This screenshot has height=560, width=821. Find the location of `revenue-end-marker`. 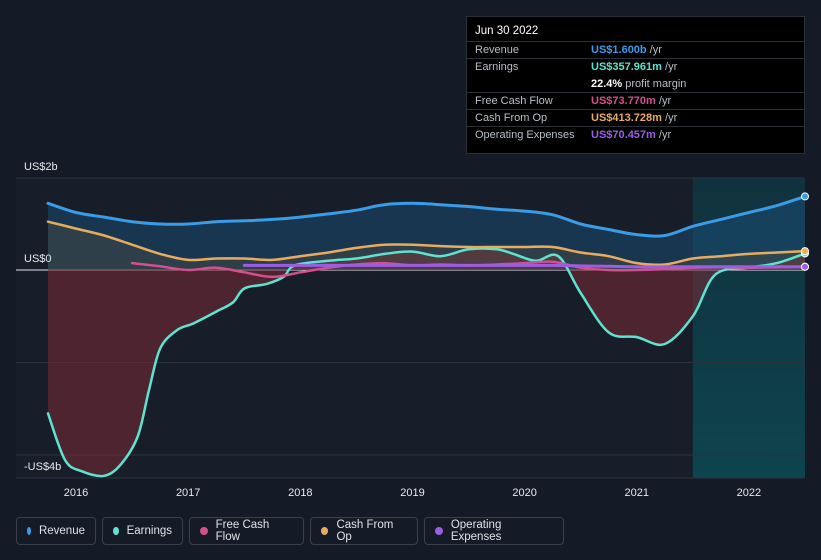

revenue-end-marker is located at coordinates (805, 196).